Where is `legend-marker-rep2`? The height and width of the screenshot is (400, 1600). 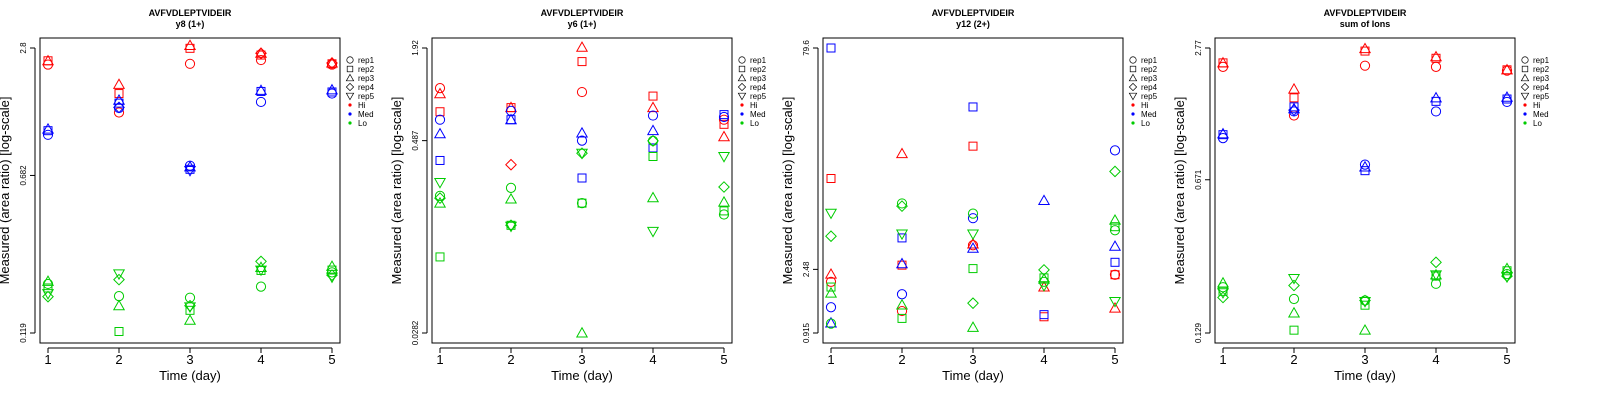
legend-marker-rep2 is located at coordinates (1525, 69).